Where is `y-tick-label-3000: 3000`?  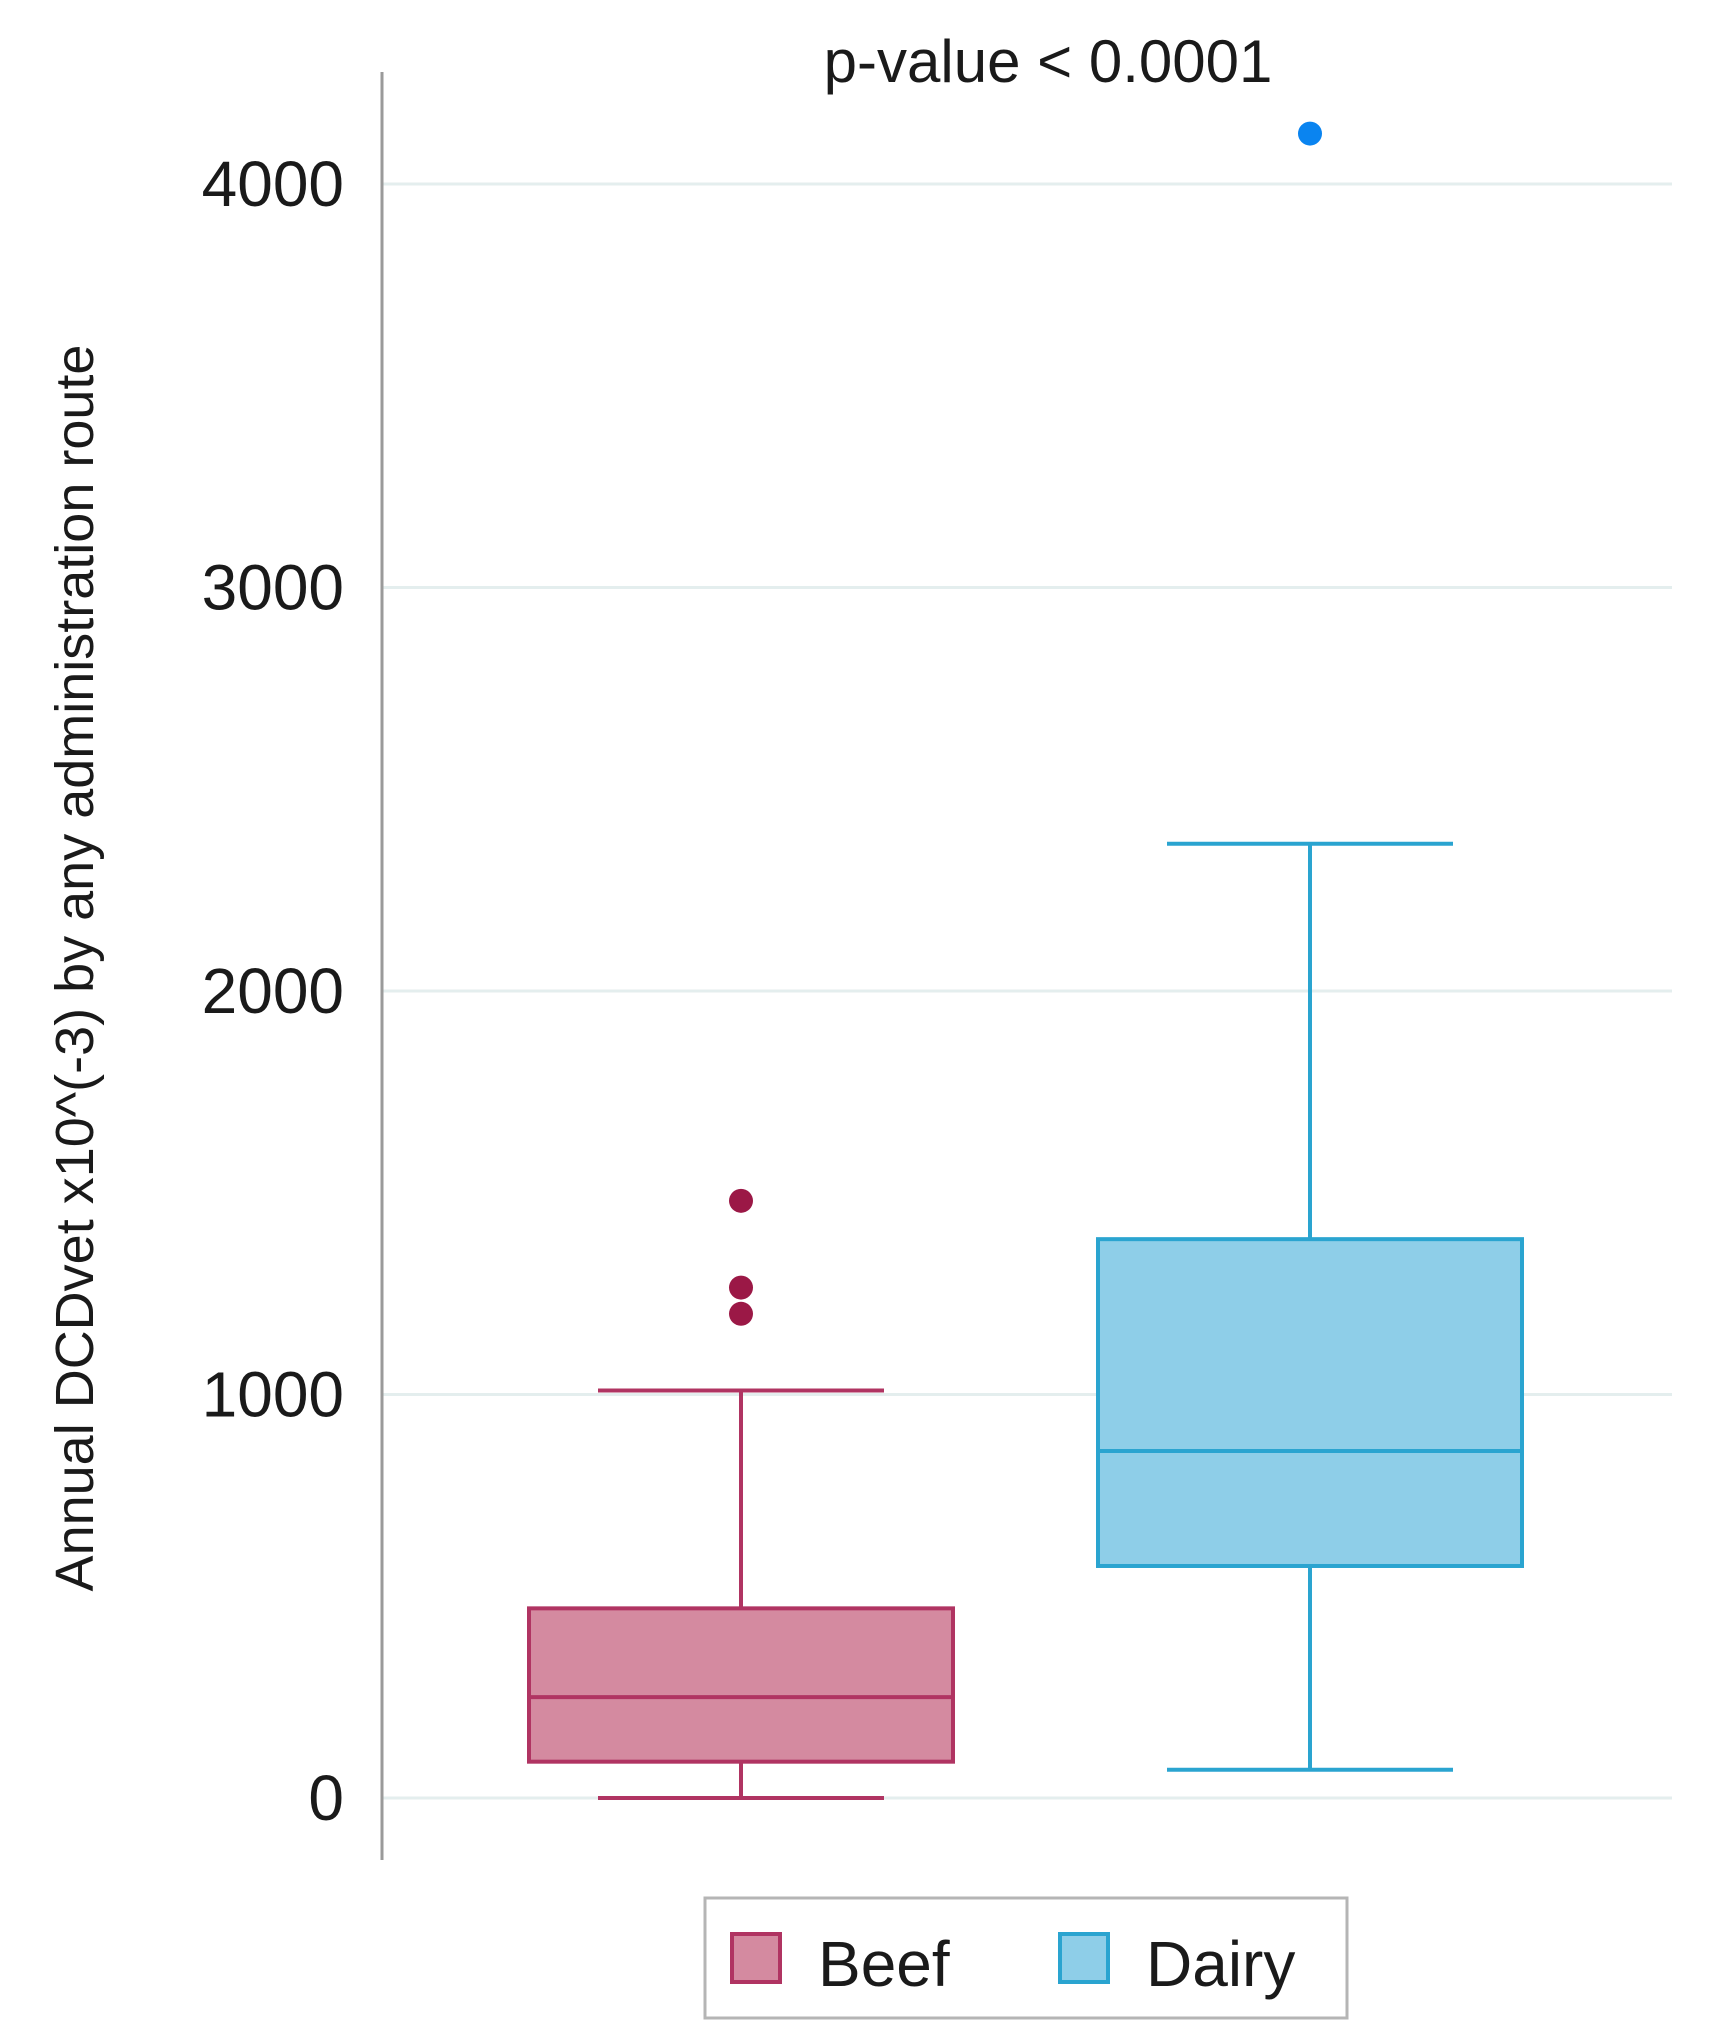 y-tick-label-3000: 3000 is located at coordinates (273, 588).